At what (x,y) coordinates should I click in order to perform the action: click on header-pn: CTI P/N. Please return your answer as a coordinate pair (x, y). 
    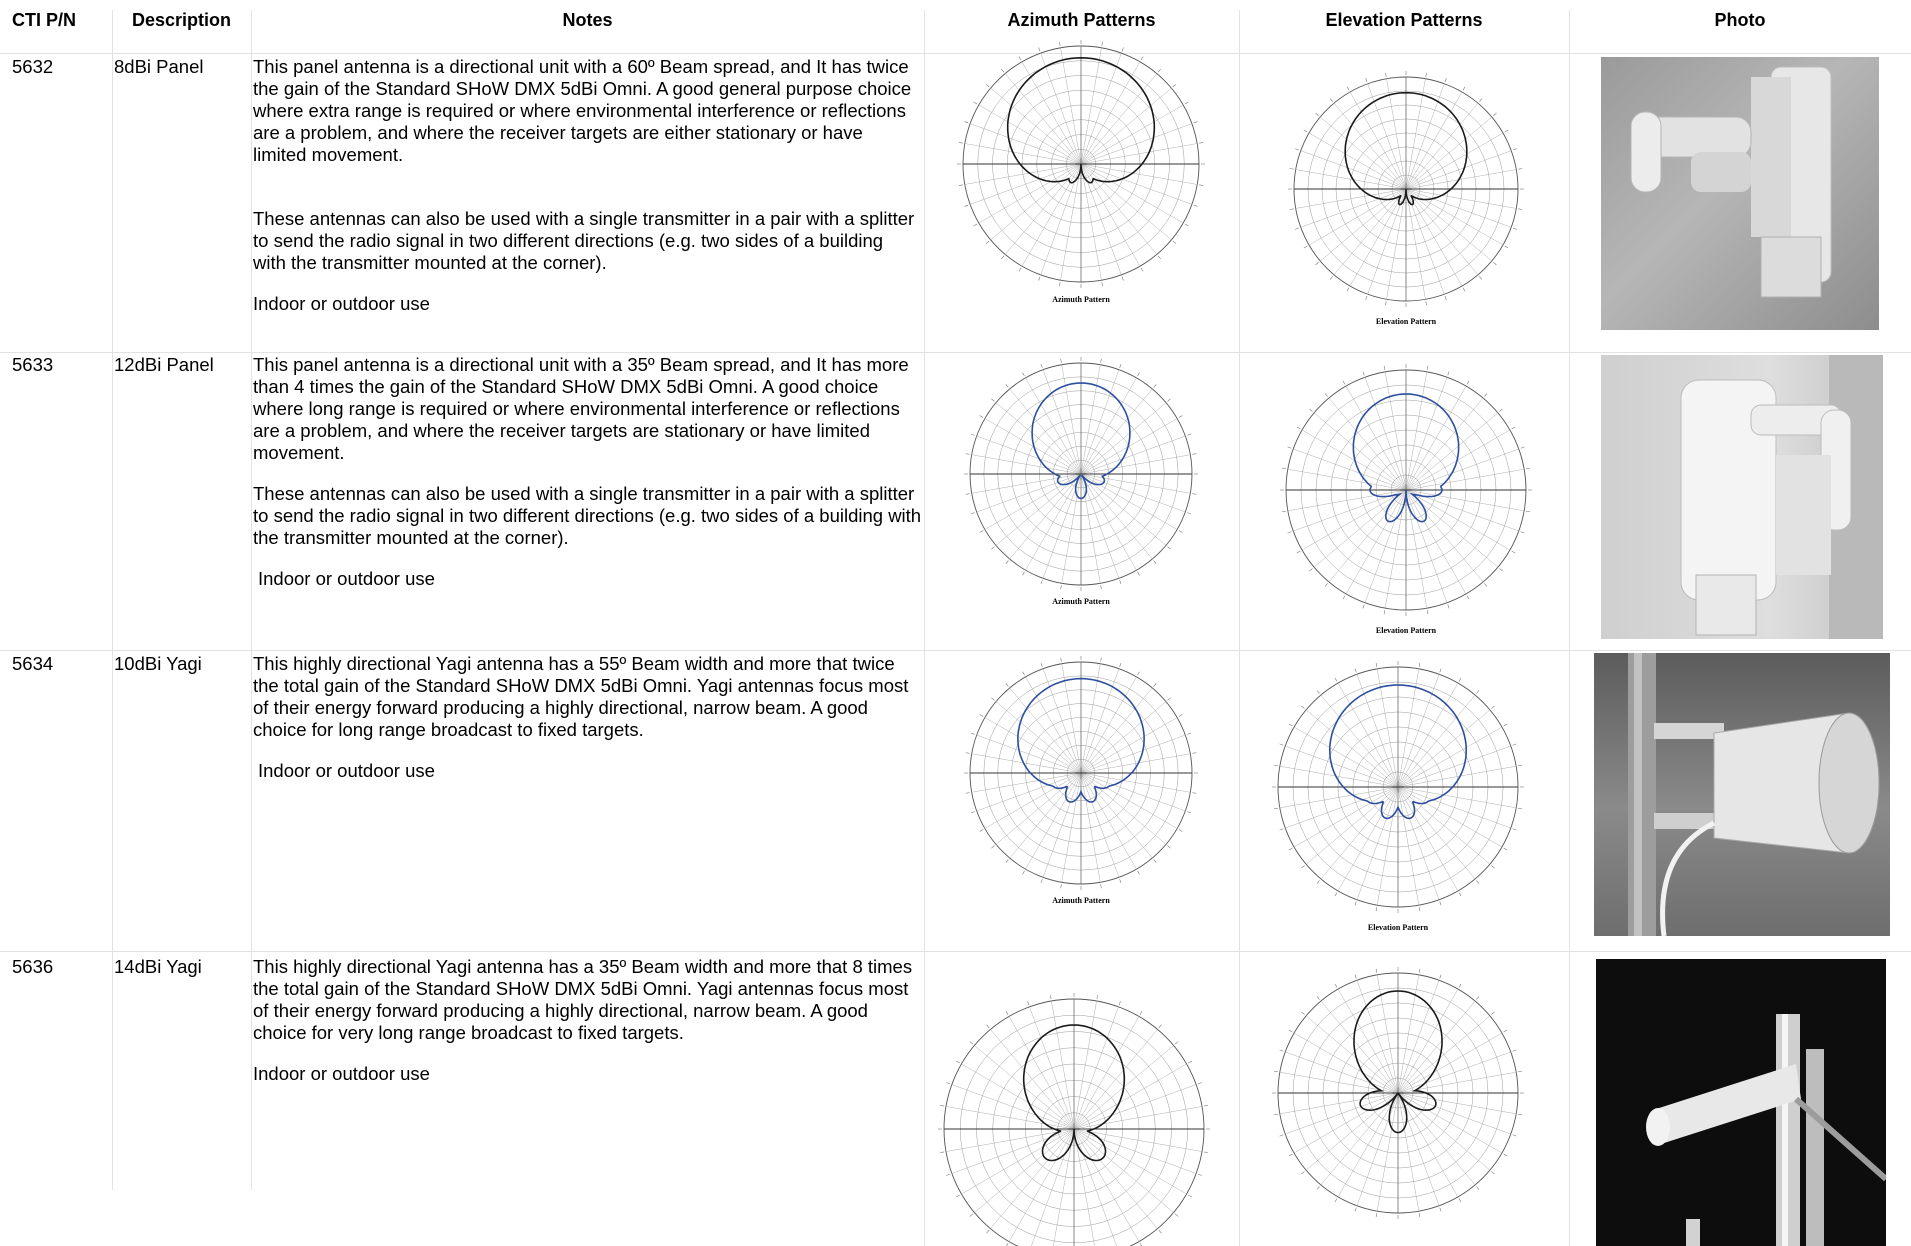
    Looking at the image, I should click on (44, 20).